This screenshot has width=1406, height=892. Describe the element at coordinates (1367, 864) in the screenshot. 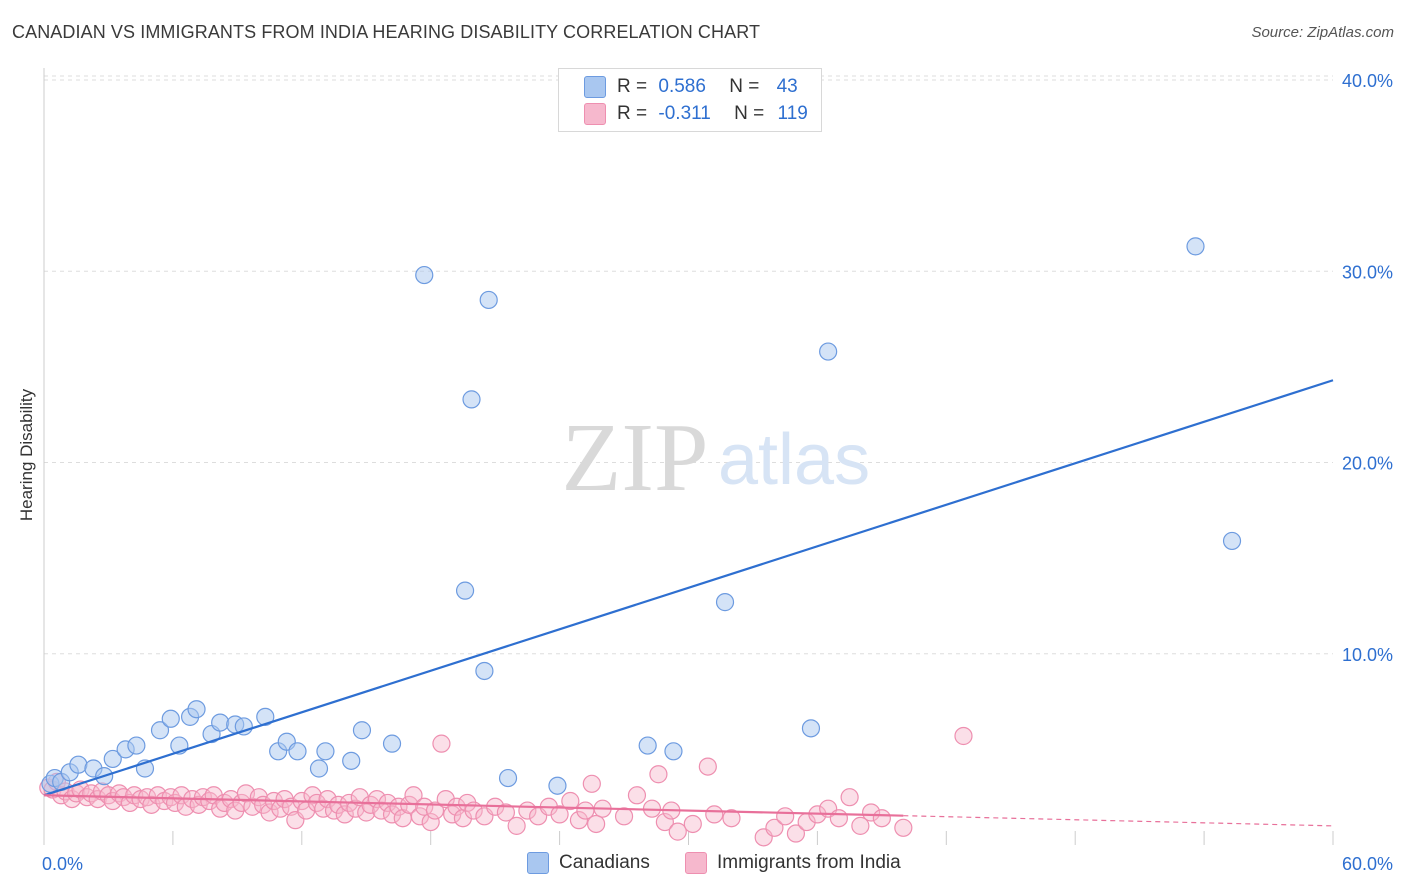

I see `x-tick-label: 60.0%` at that location.